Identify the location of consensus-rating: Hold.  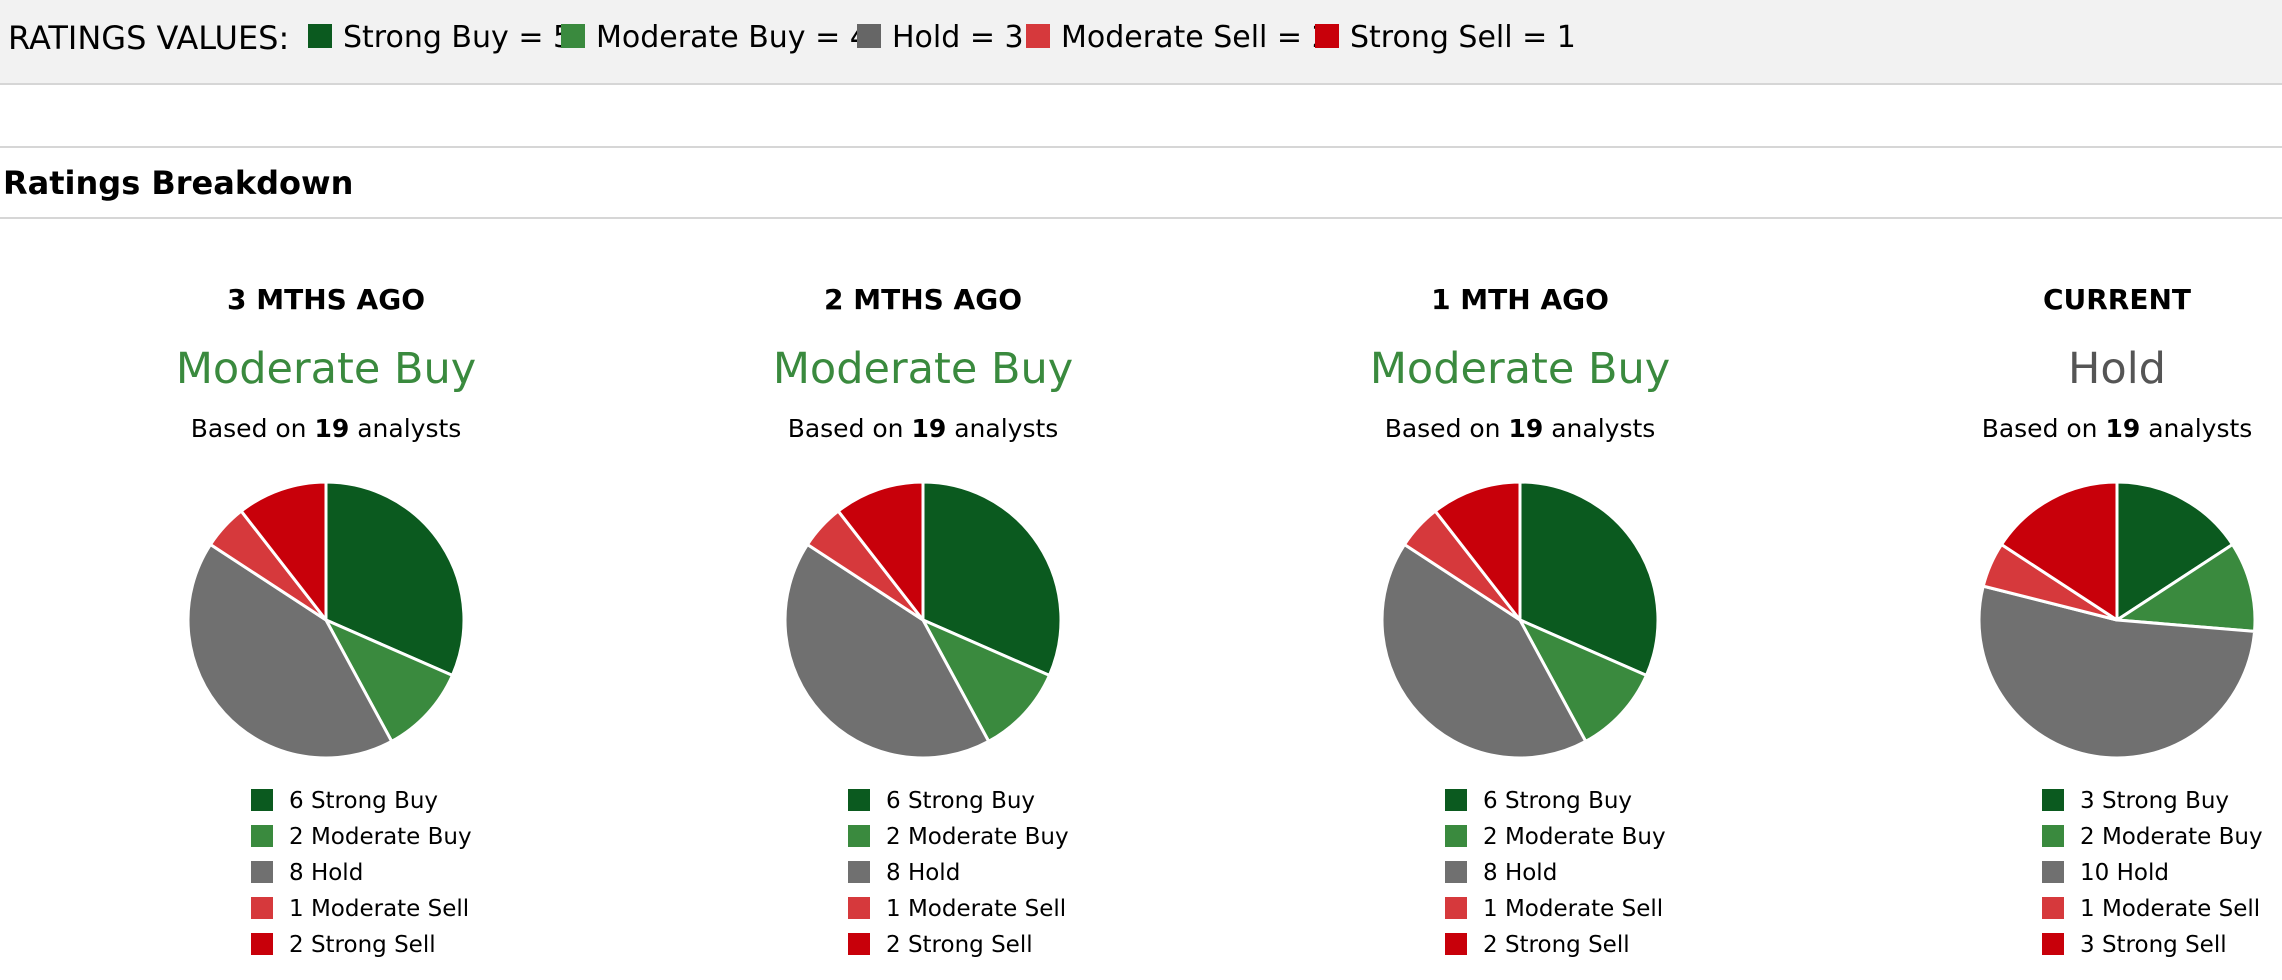
(2117, 369).